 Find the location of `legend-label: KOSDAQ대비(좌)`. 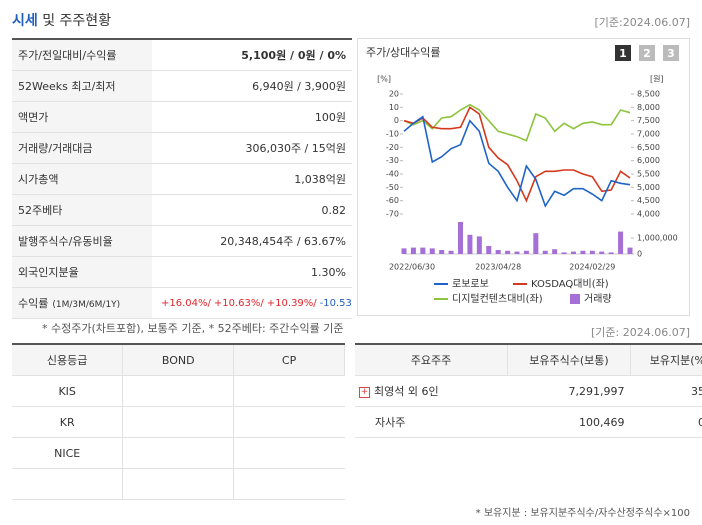

legend-label: KOSDAQ대비(좌) is located at coordinates (570, 284).